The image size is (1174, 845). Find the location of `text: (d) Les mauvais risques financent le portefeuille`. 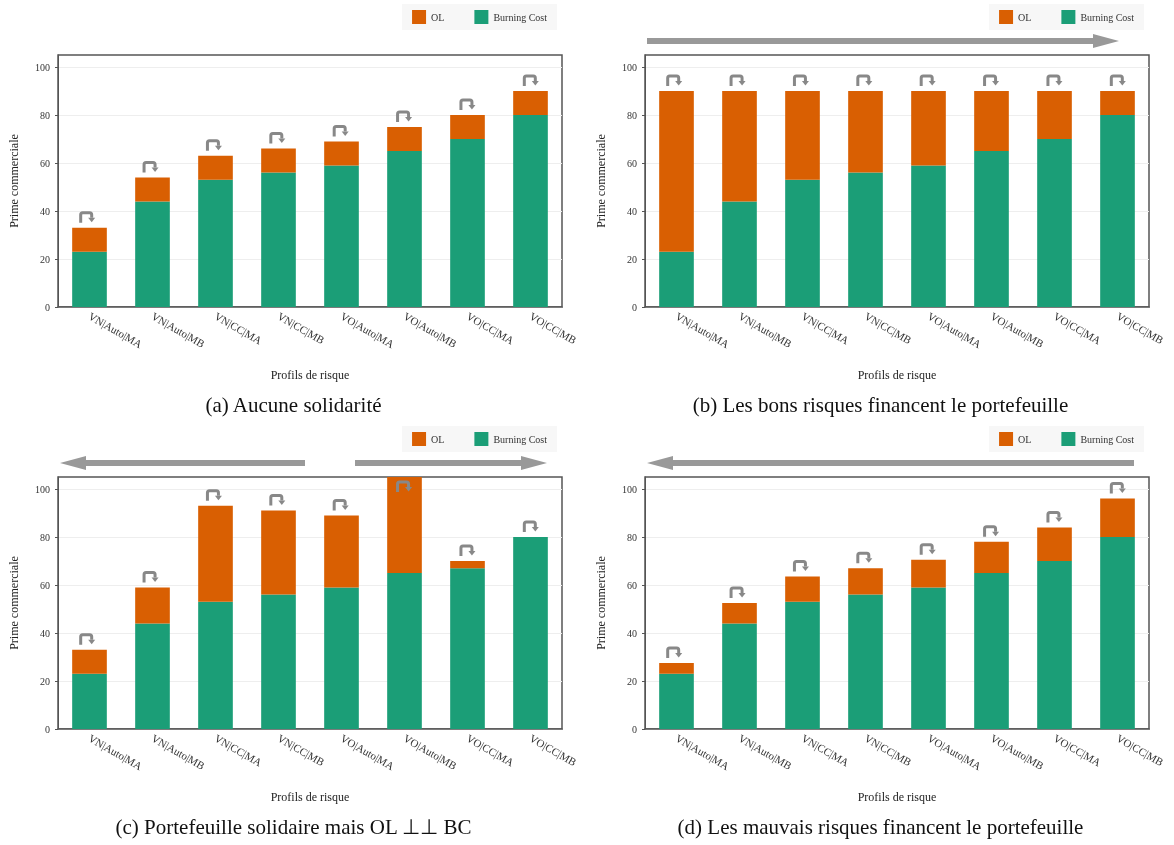

text: (d) Les mauvais risques financent le portefeuille is located at coordinates (880, 826).